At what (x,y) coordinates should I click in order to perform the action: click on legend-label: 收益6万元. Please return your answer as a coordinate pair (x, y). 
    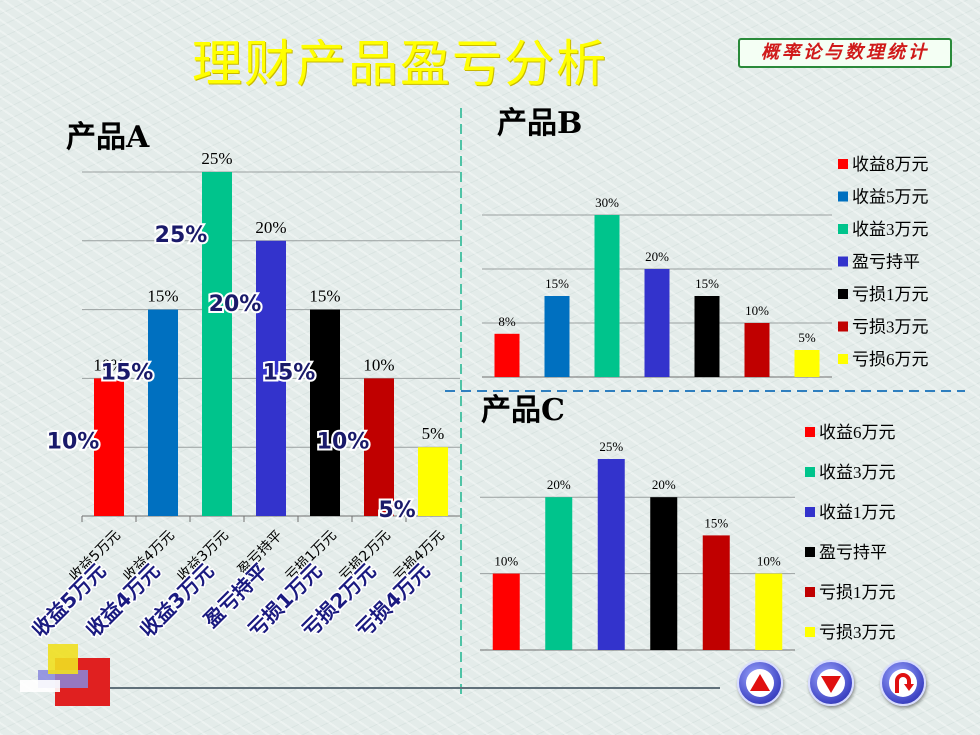
    Looking at the image, I should click on (857, 432).